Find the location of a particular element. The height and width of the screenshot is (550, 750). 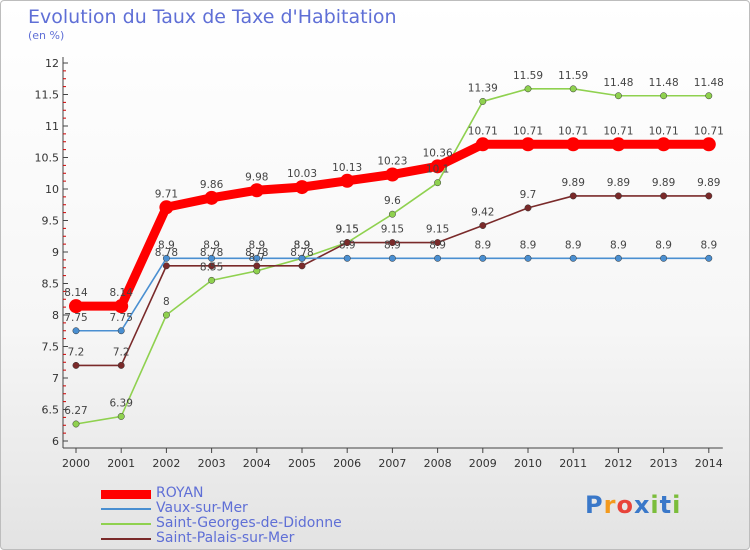

logo-letter: r is located at coordinates (610, 505).